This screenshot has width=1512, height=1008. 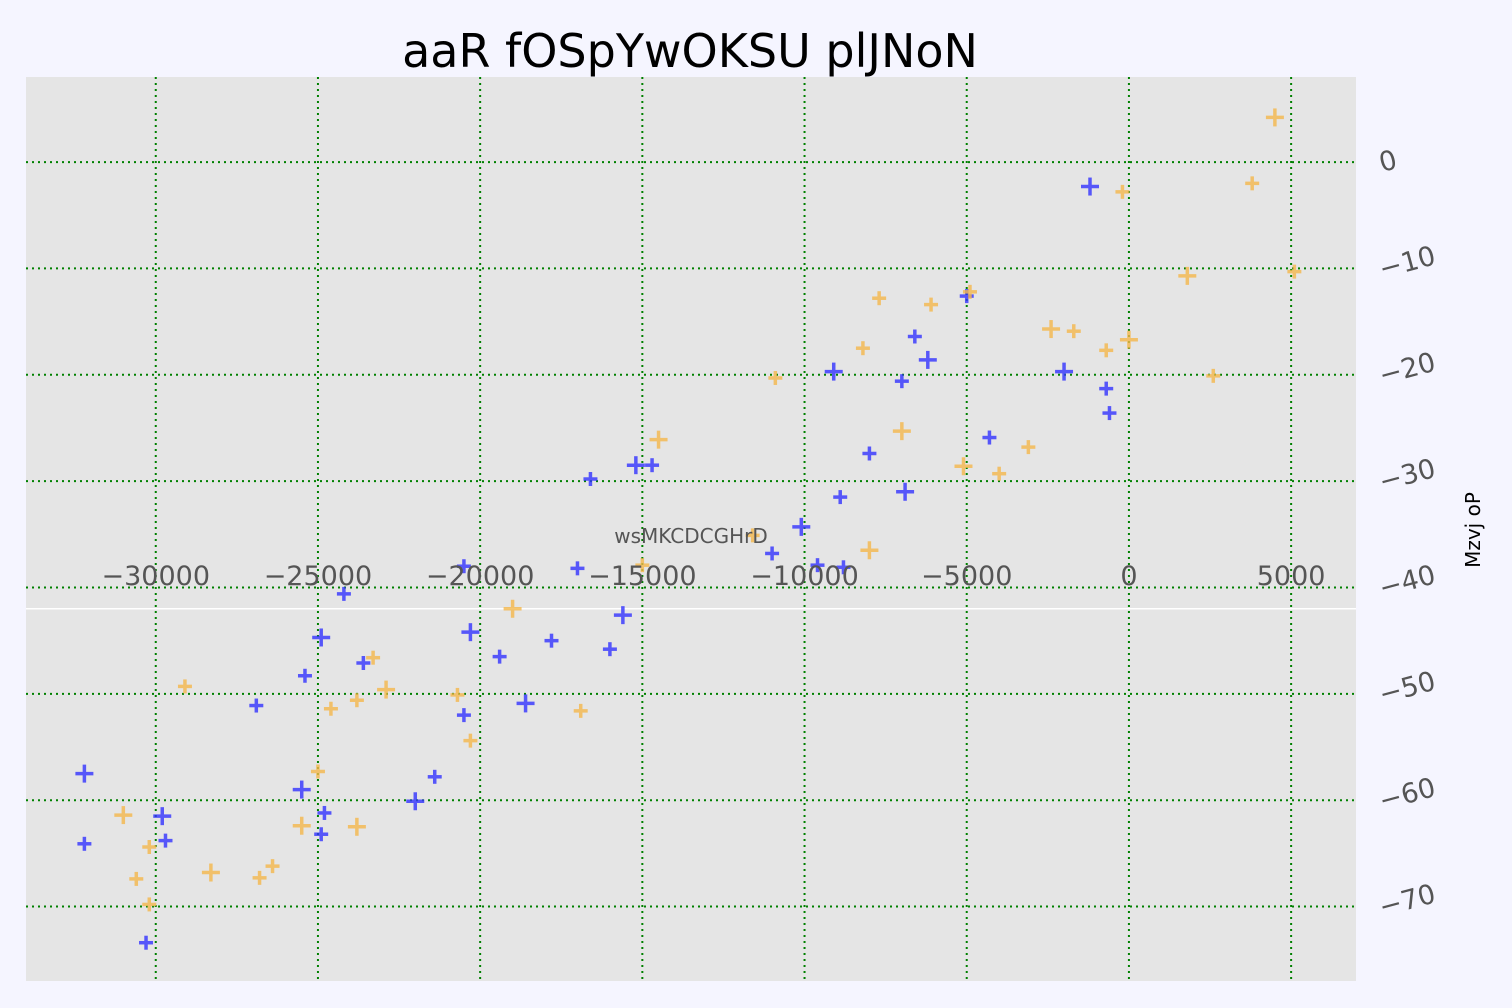 I want to click on x-tick-label: −25000, so click(x=318, y=576).